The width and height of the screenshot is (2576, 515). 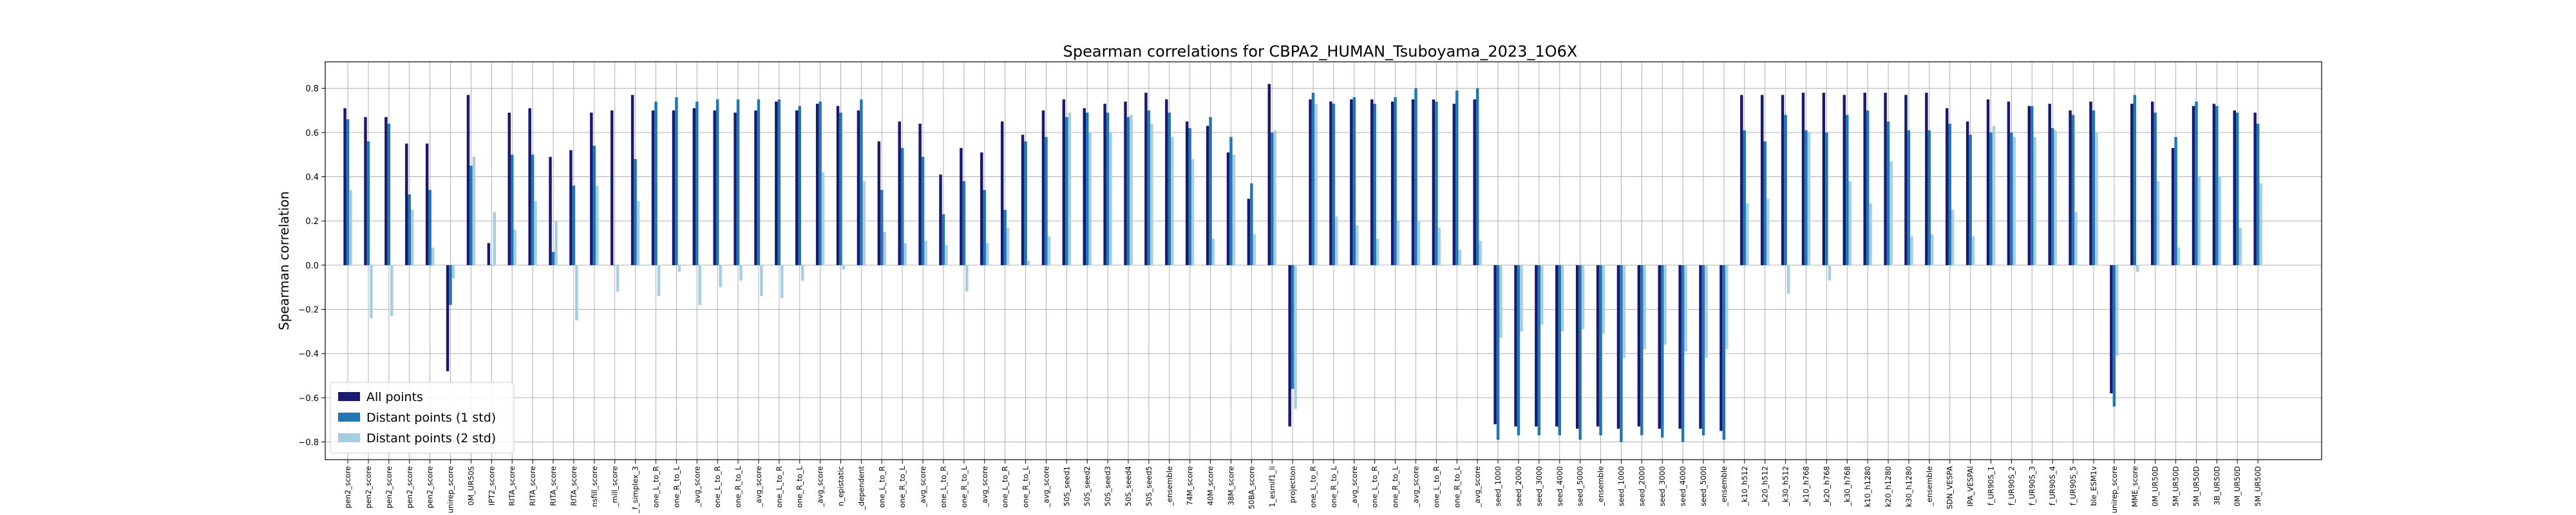 I want to click on x-tick-label: k10_h1280, so click(x=1867, y=486).